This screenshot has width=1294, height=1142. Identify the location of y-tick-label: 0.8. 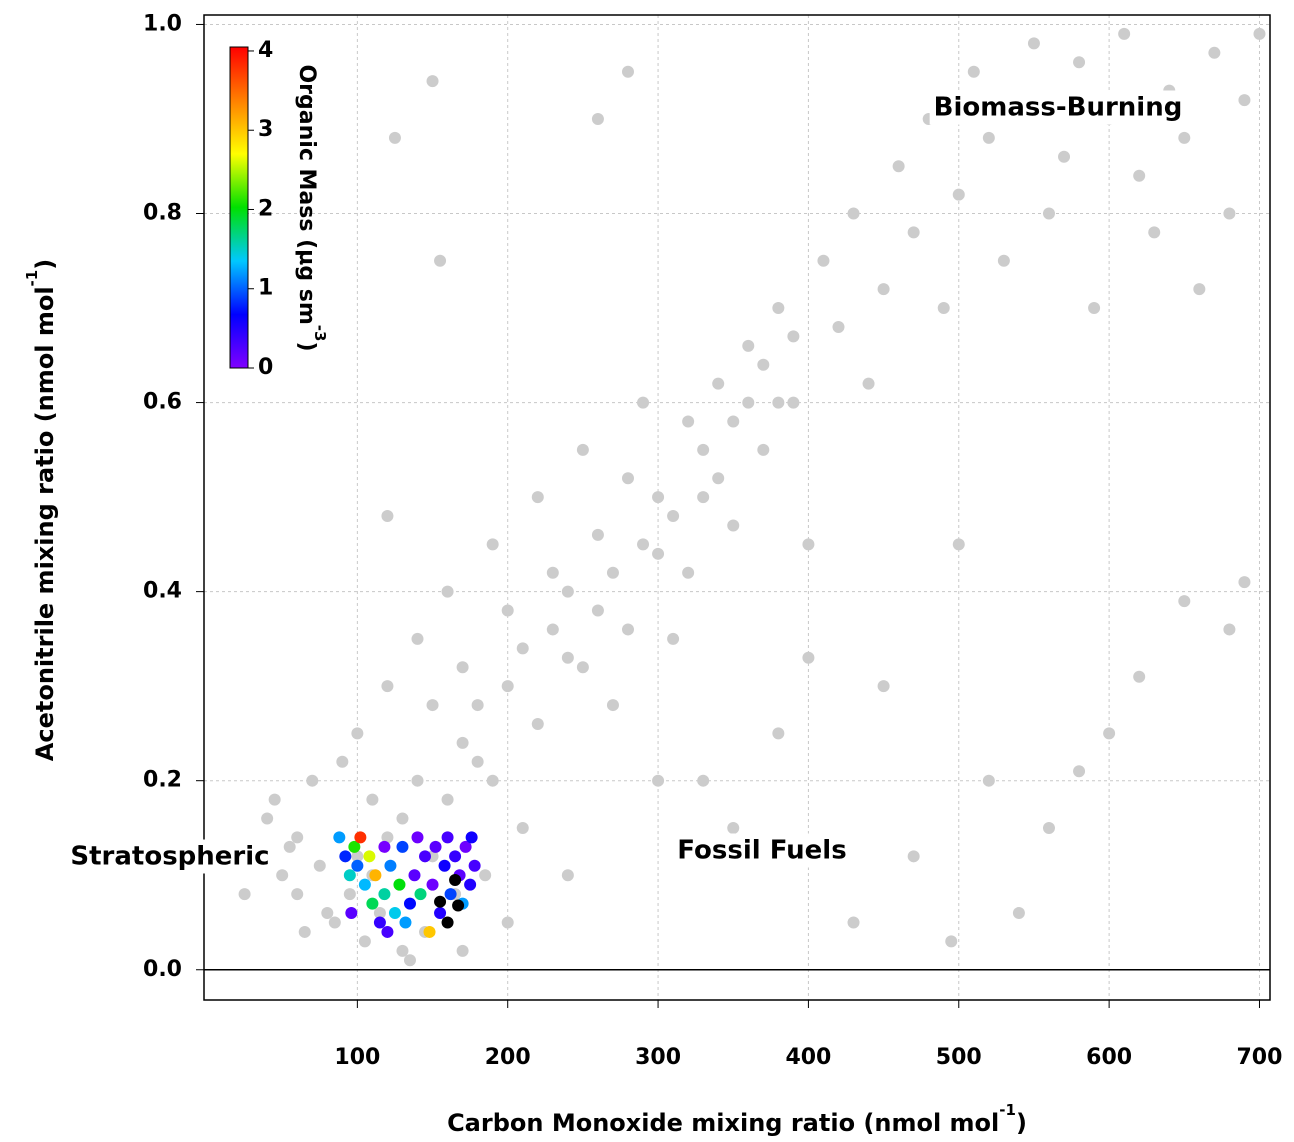
(162, 213).